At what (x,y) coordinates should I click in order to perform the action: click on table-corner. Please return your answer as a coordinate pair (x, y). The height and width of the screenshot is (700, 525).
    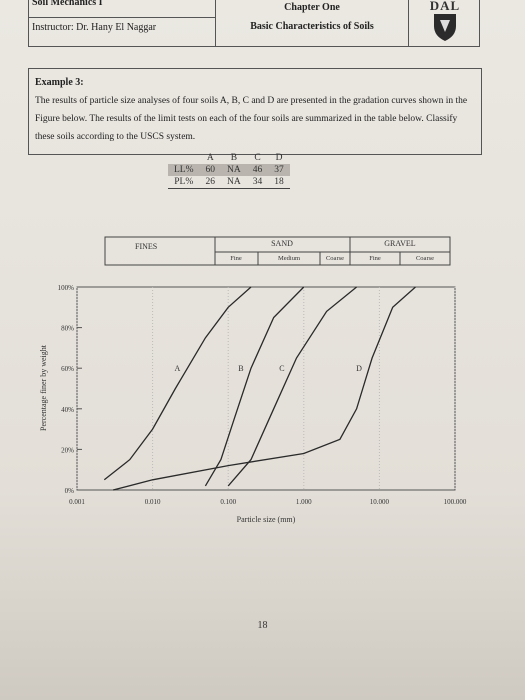
    Looking at the image, I should click on (184, 158).